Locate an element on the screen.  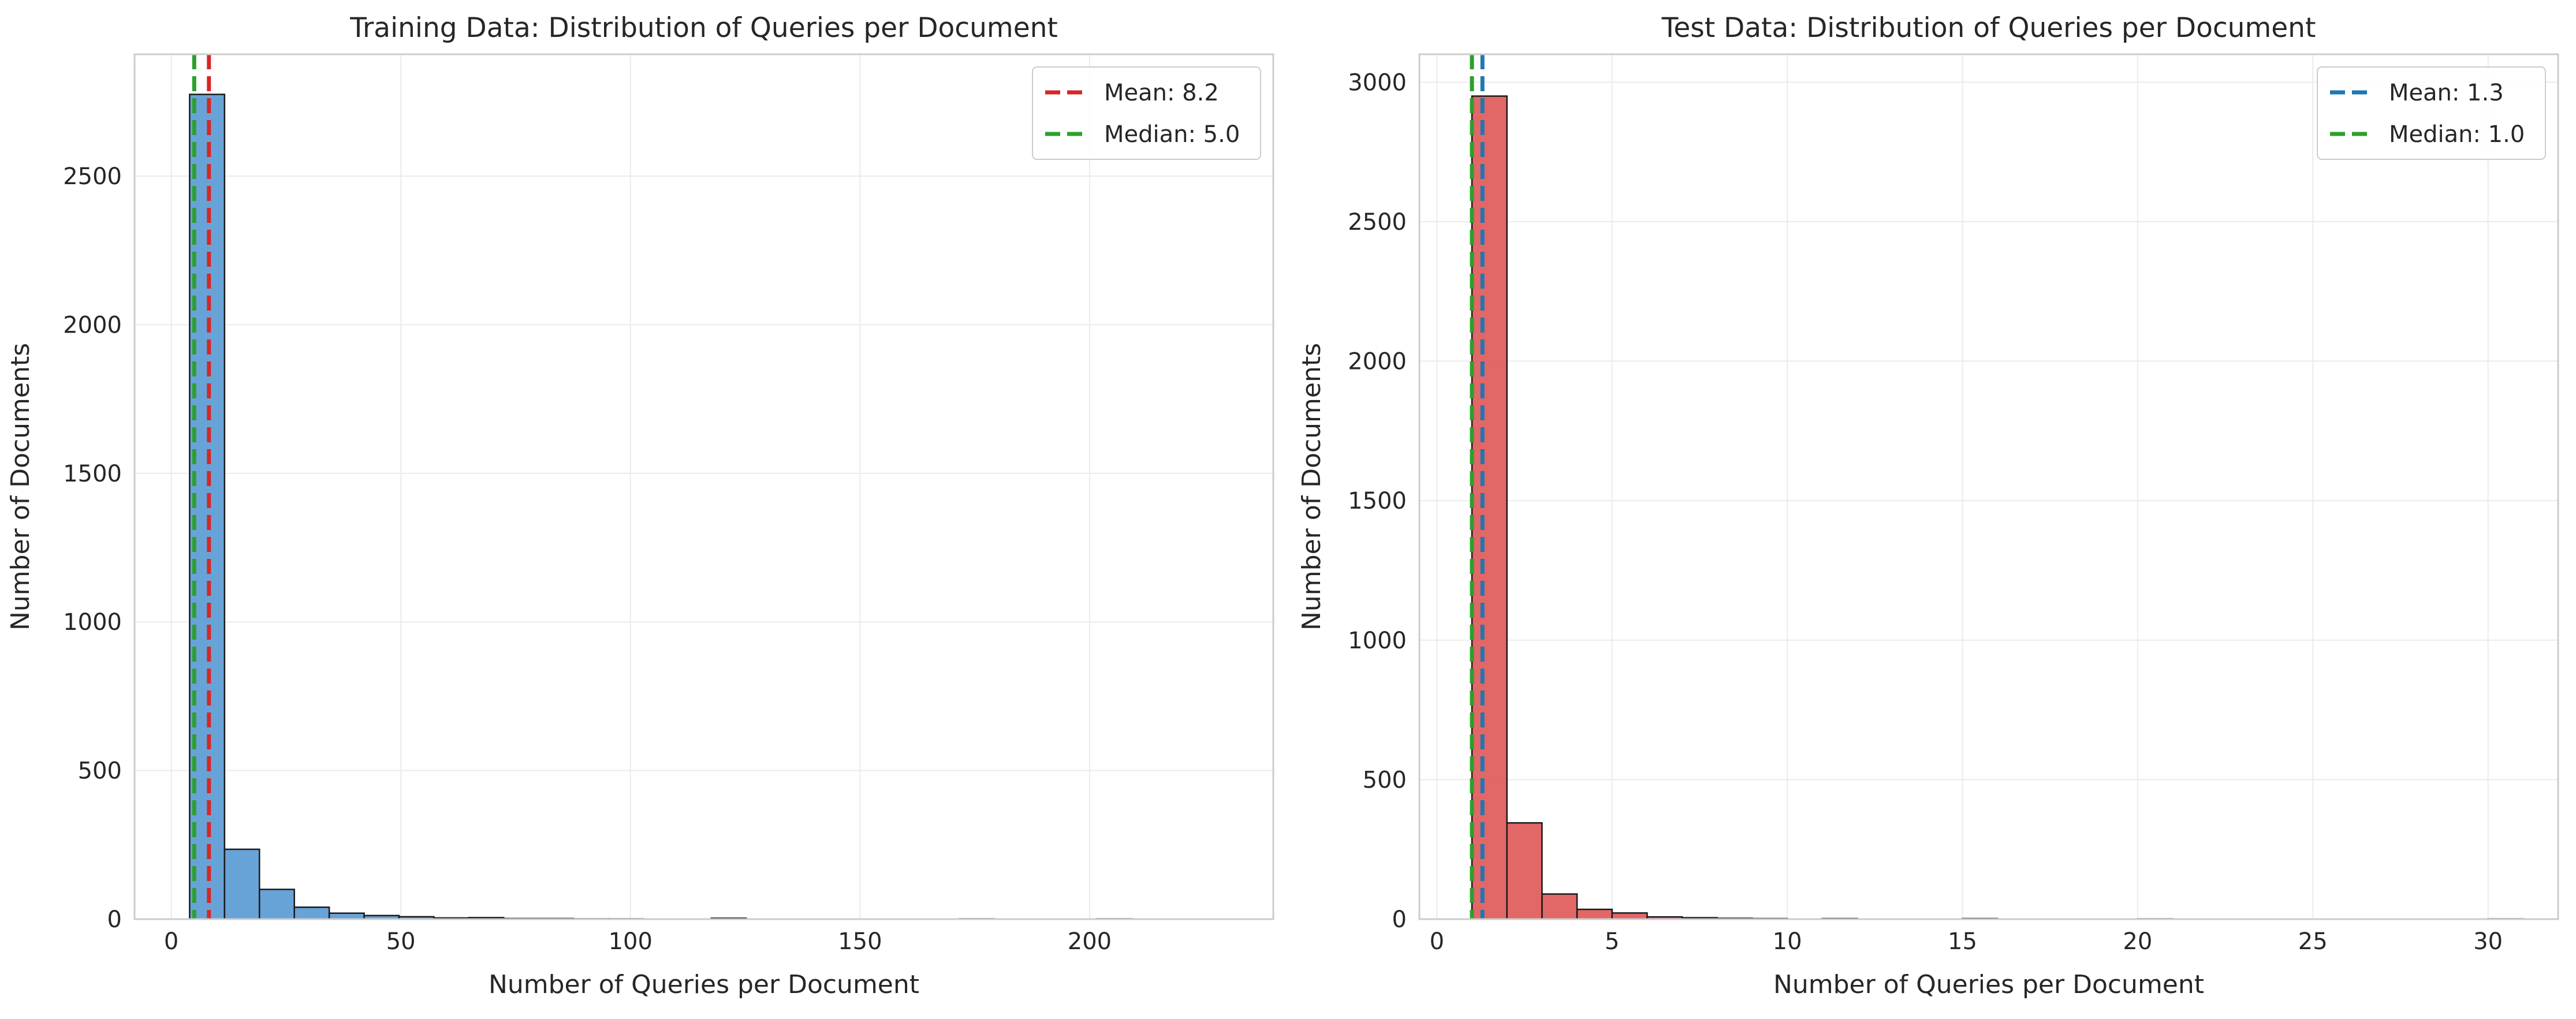
chart-2-legend-box is located at coordinates (2431, 113).